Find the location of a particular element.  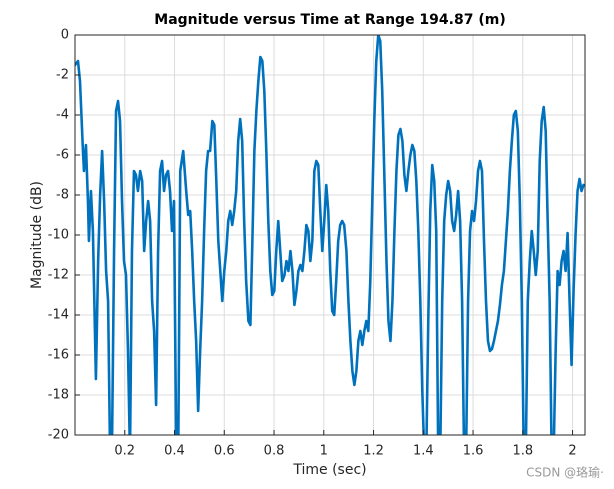

y-tick-label: 0 is located at coordinates (65, 35).